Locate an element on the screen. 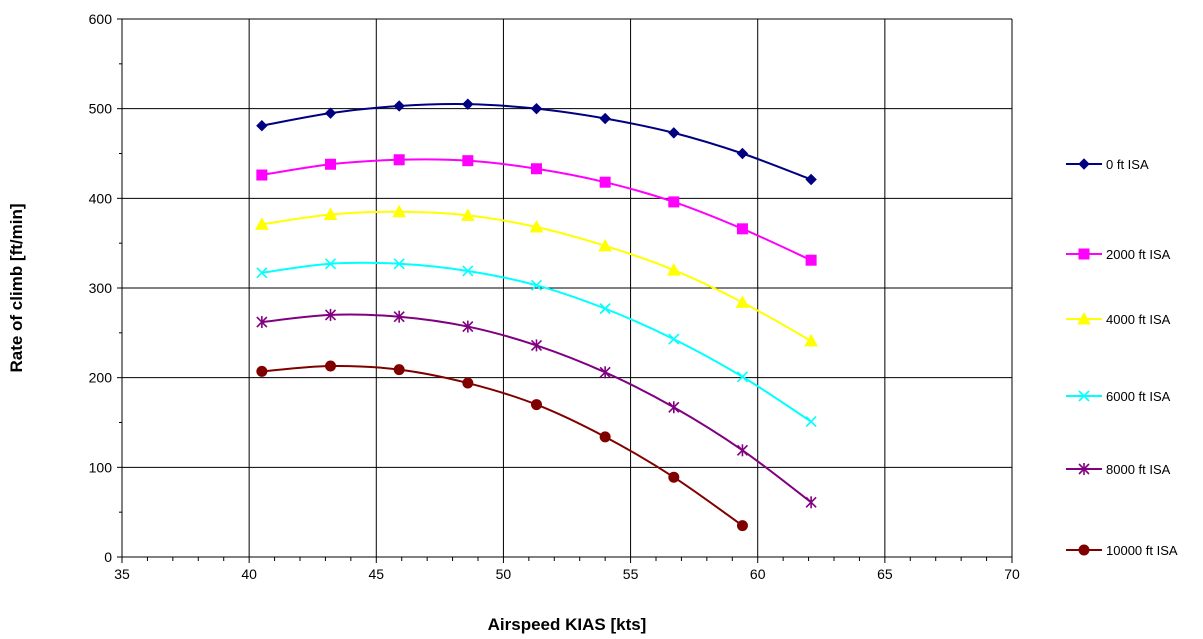 The width and height of the screenshot is (1203, 639). legend-item: 6000 ft ISA is located at coordinates (1118, 396).